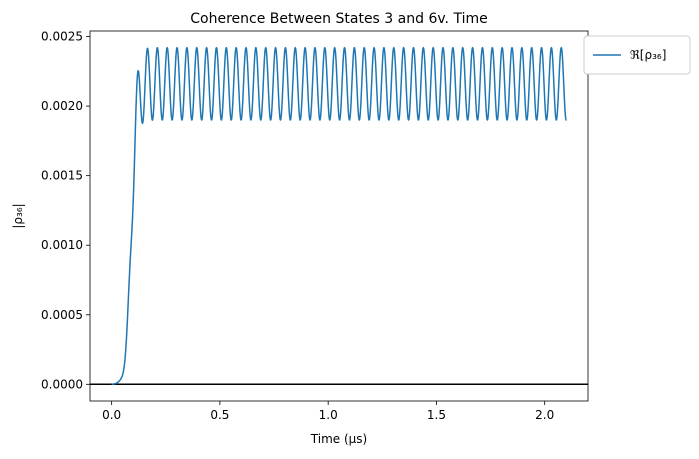  What do you see at coordinates (436, 415) in the screenshot?
I see `x-tick-label: 1.5` at bounding box center [436, 415].